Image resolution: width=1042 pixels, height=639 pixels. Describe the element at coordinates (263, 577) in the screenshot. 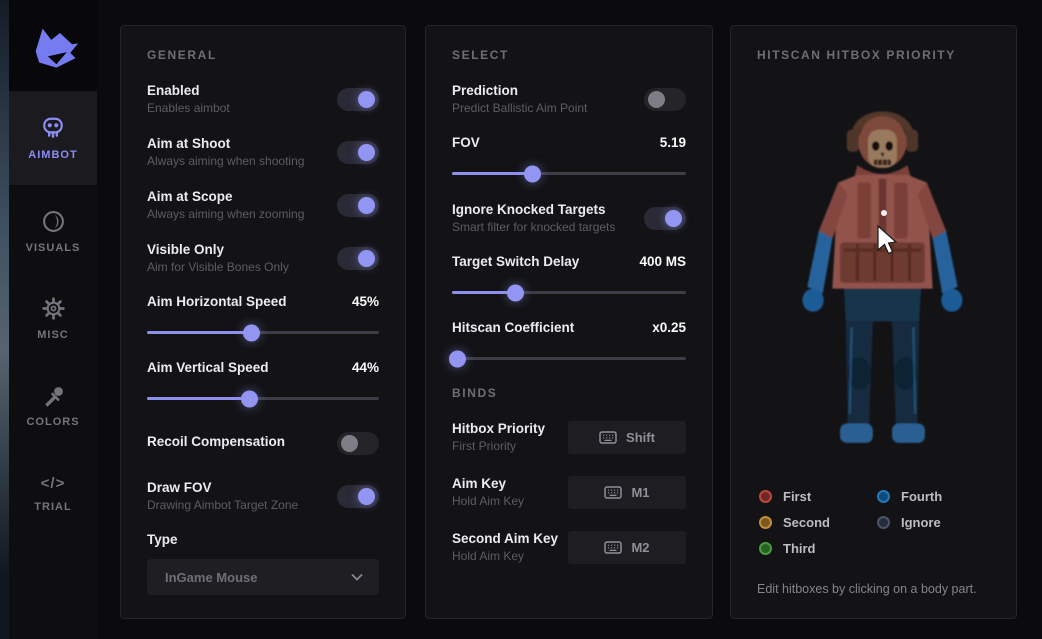

I see `type-dropdown: InGame Mouse` at that location.